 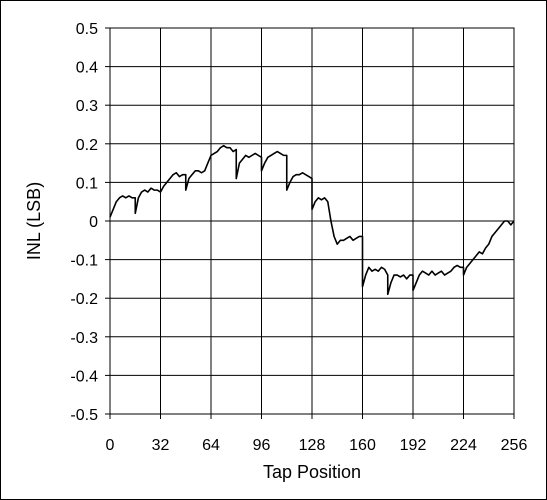 What do you see at coordinates (87, 183) in the screenshot?
I see `y-tick-label: 0.1` at bounding box center [87, 183].